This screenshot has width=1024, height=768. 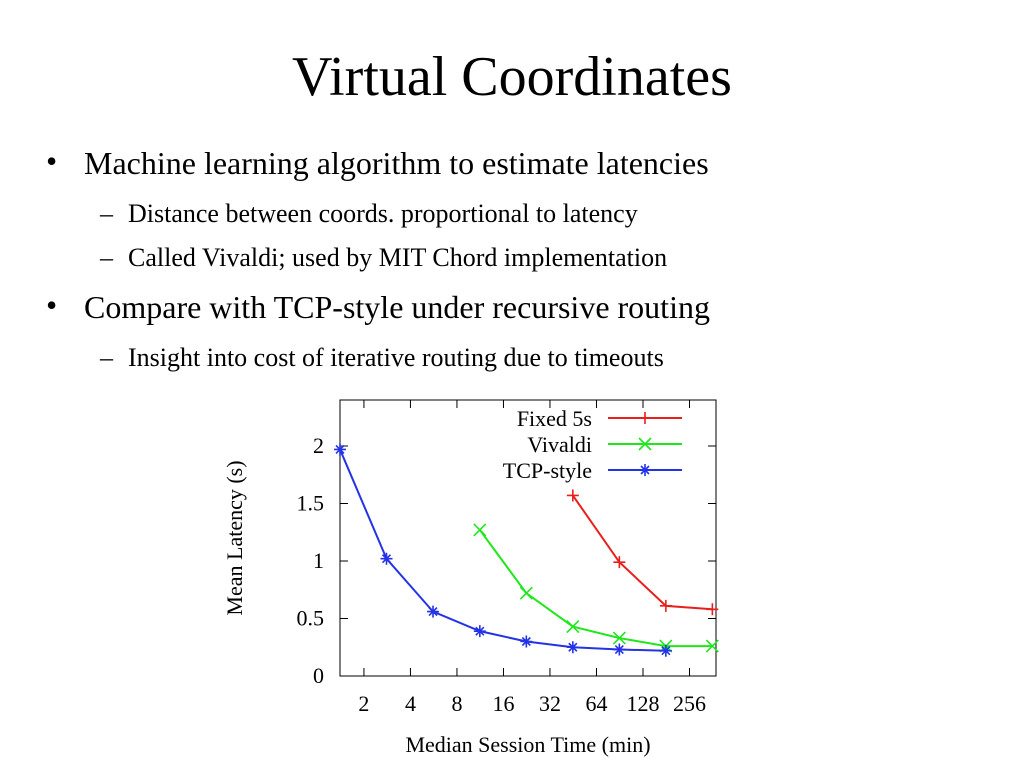 I want to click on legend-label: Fixed 5s, so click(x=554, y=418).